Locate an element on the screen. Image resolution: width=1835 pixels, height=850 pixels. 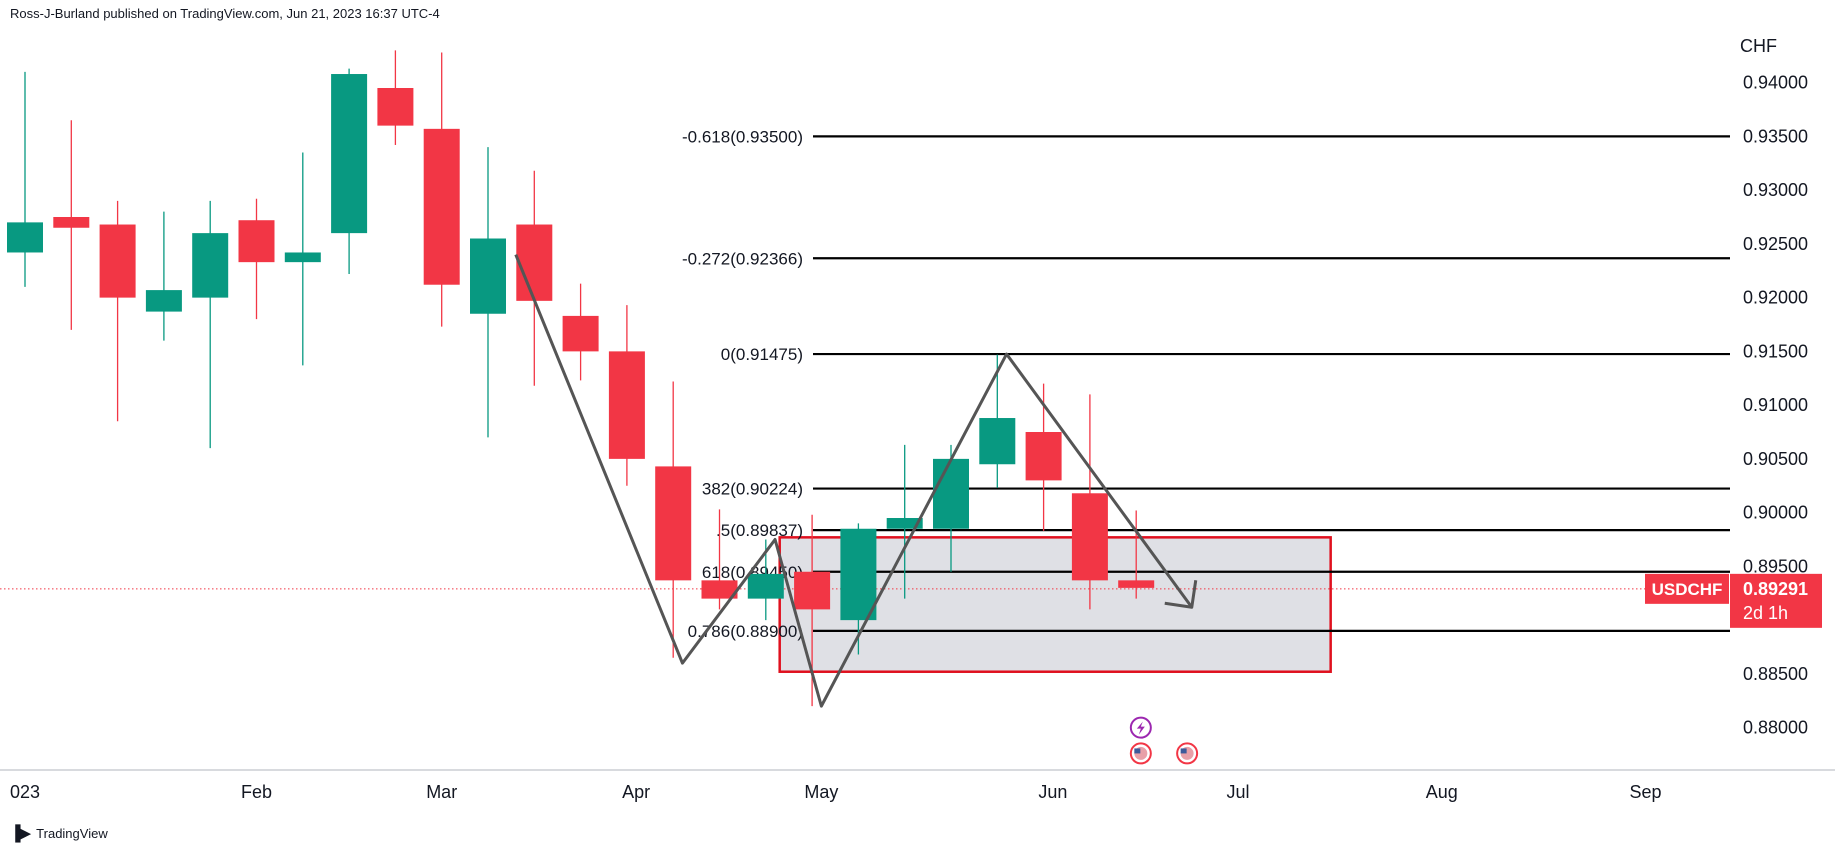
fib-label: -0.272(0.92366) is located at coordinates (742, 258).